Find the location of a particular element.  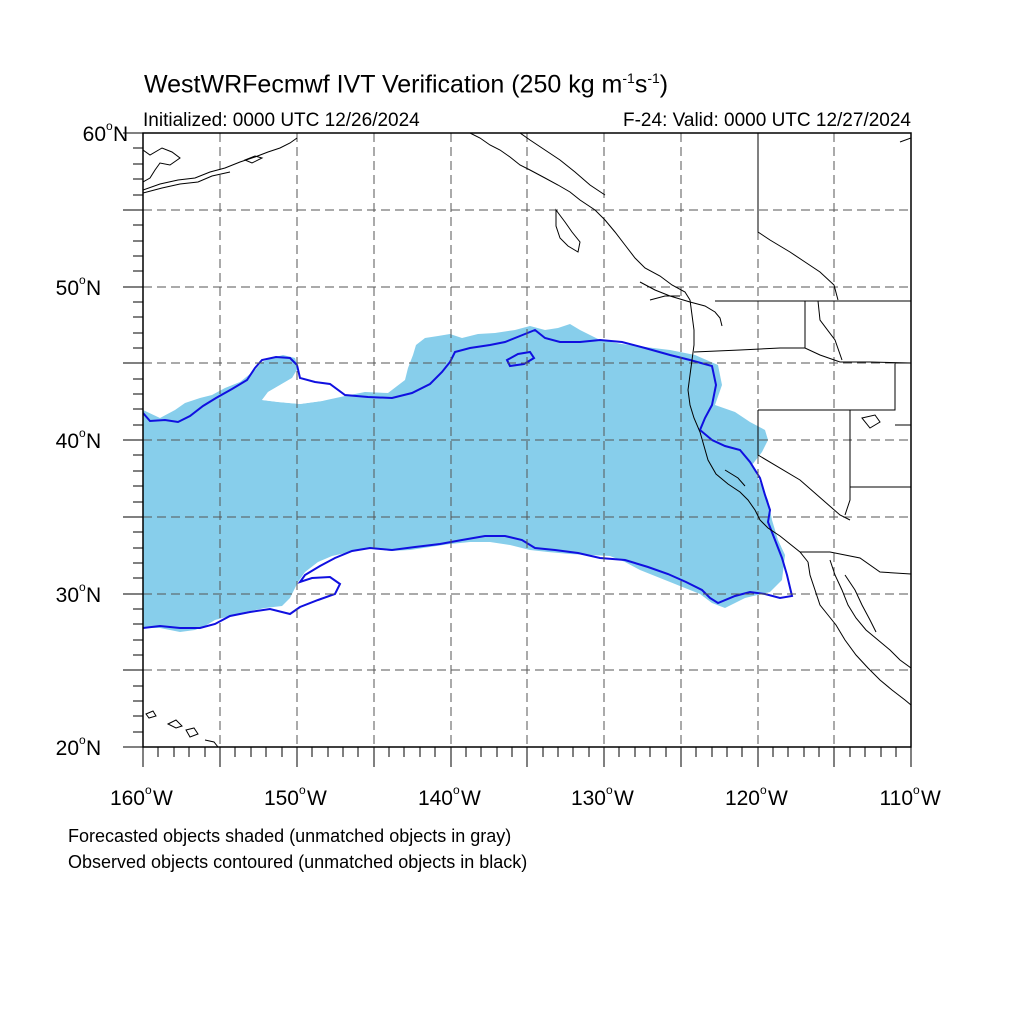

lon-degree-120: o is located at coordinates (763, 790).